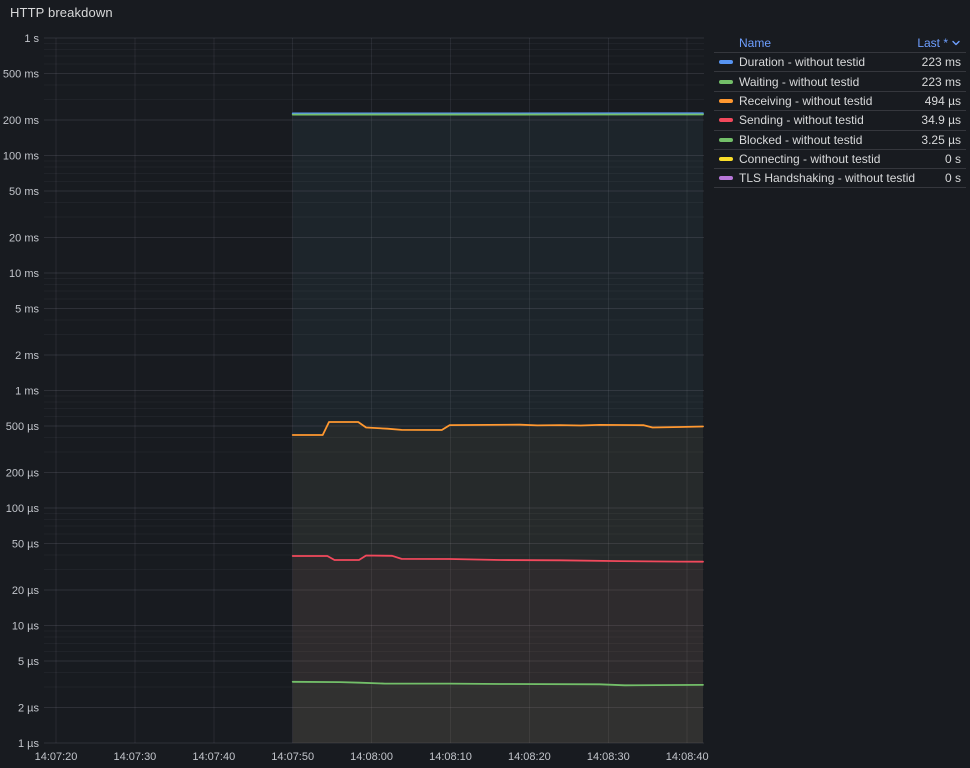 The image size is (970, 768). I want to click on chevron-down-icon, so click(956, 43).